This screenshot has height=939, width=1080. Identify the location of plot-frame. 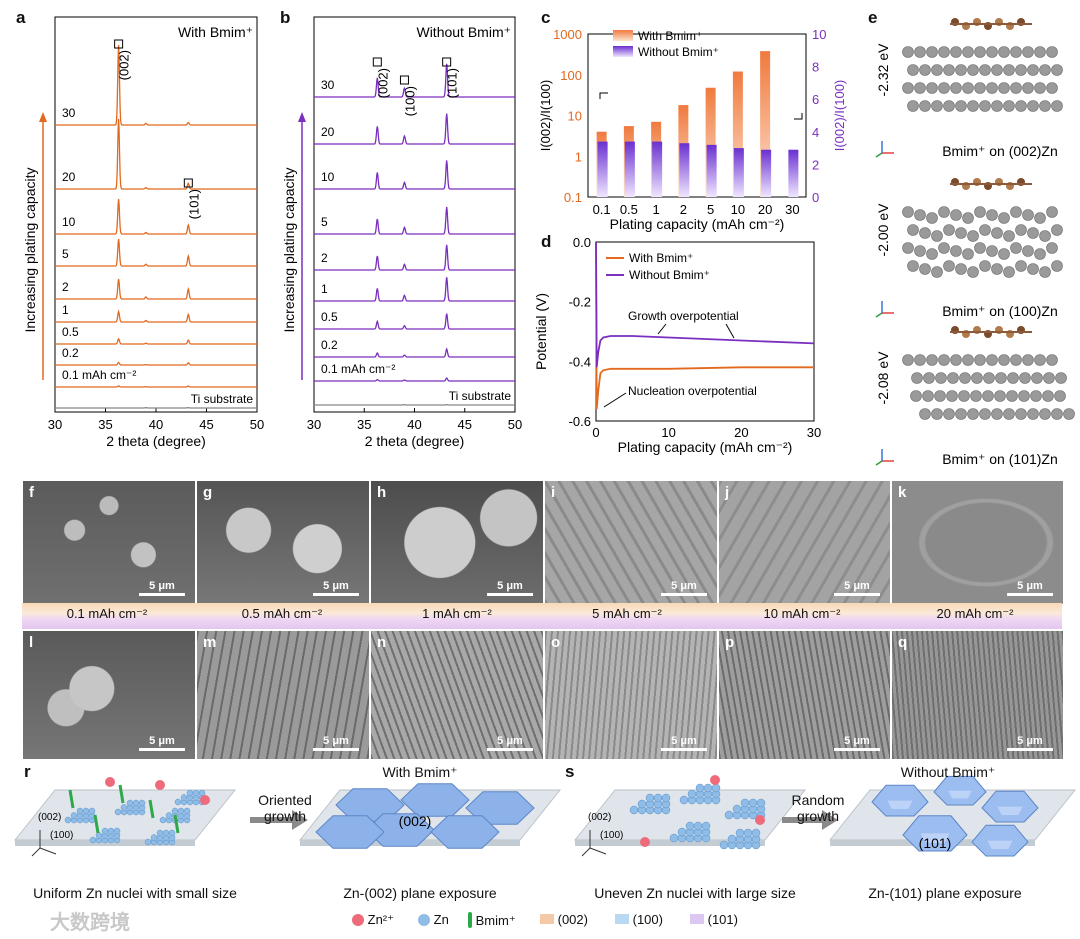
(156, 214).